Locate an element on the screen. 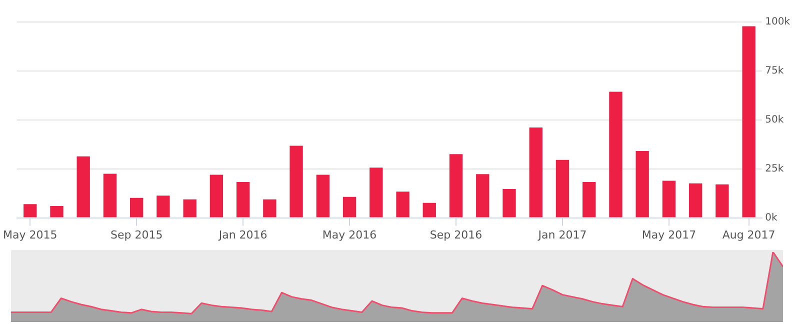  x-tick-label: Sep 2015 is located at coordinates (136, 235).